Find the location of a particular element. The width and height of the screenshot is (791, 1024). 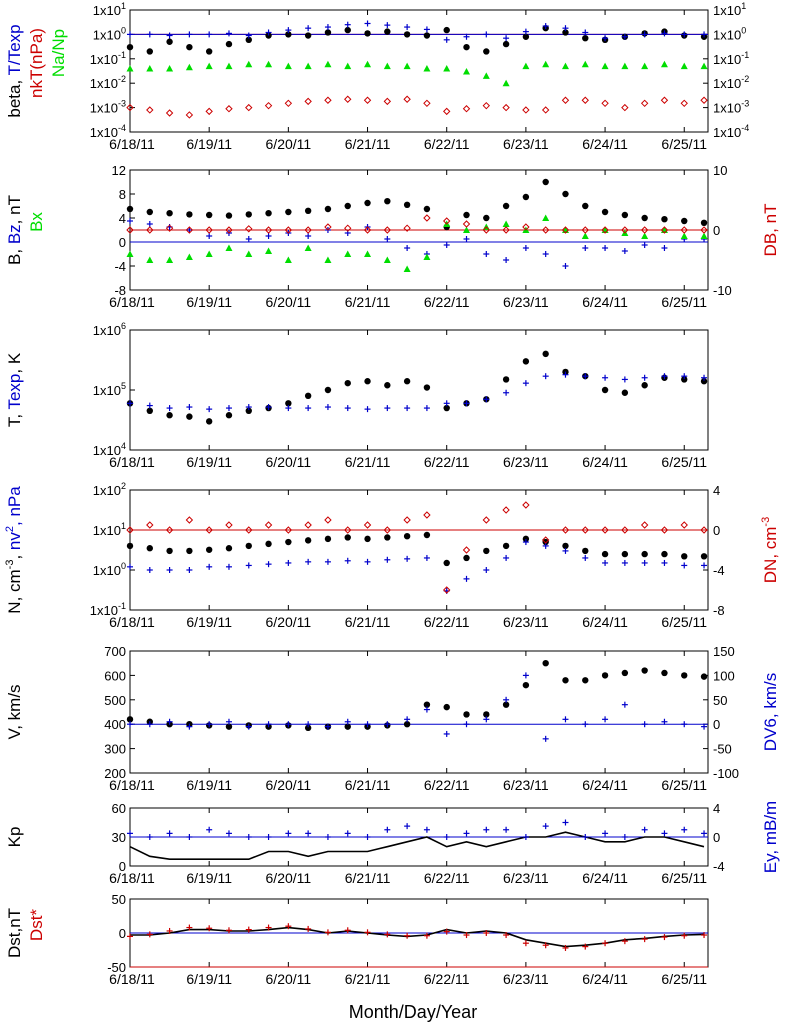

y-axis-label-left-2: Dst* is located at coordinates (36, 925).